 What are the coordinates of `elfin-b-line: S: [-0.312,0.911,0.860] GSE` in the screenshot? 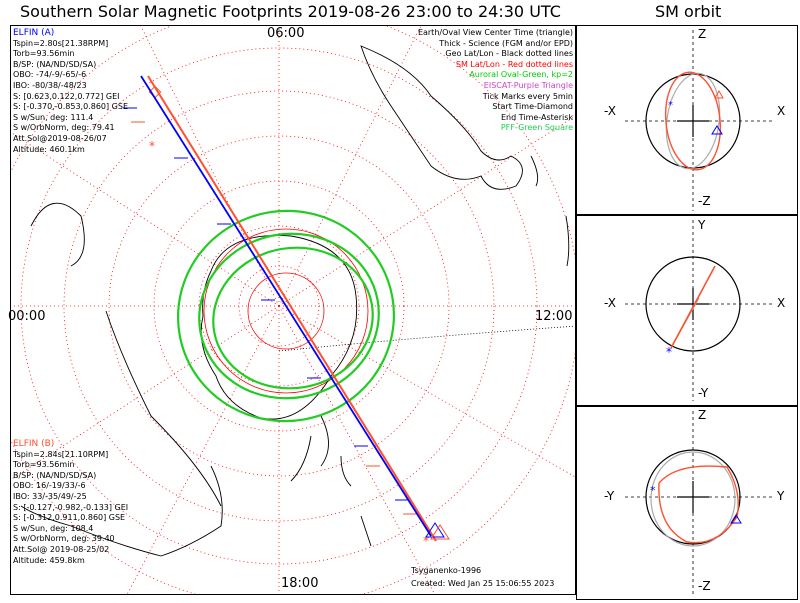 It's located at (69, 518).